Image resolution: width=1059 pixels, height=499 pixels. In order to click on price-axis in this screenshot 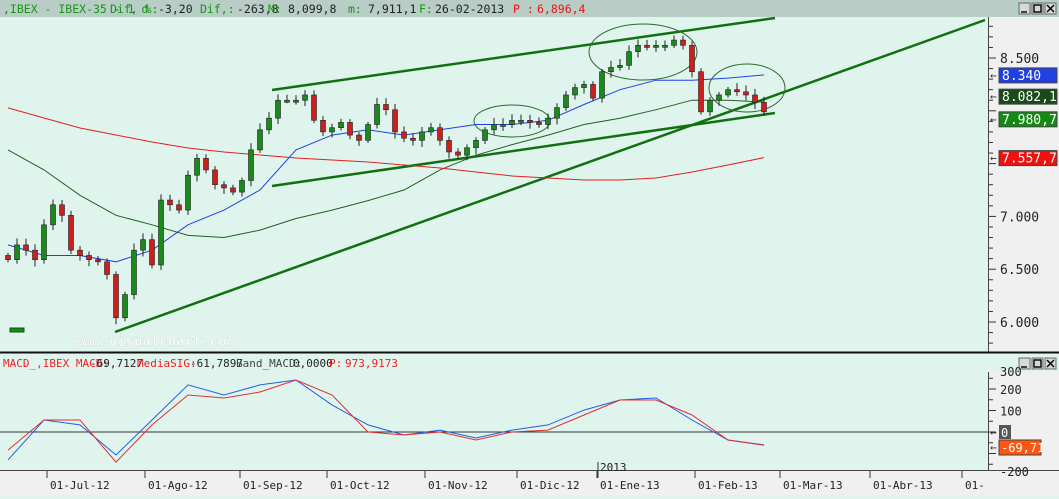, I will do `click(1024, 184)`.